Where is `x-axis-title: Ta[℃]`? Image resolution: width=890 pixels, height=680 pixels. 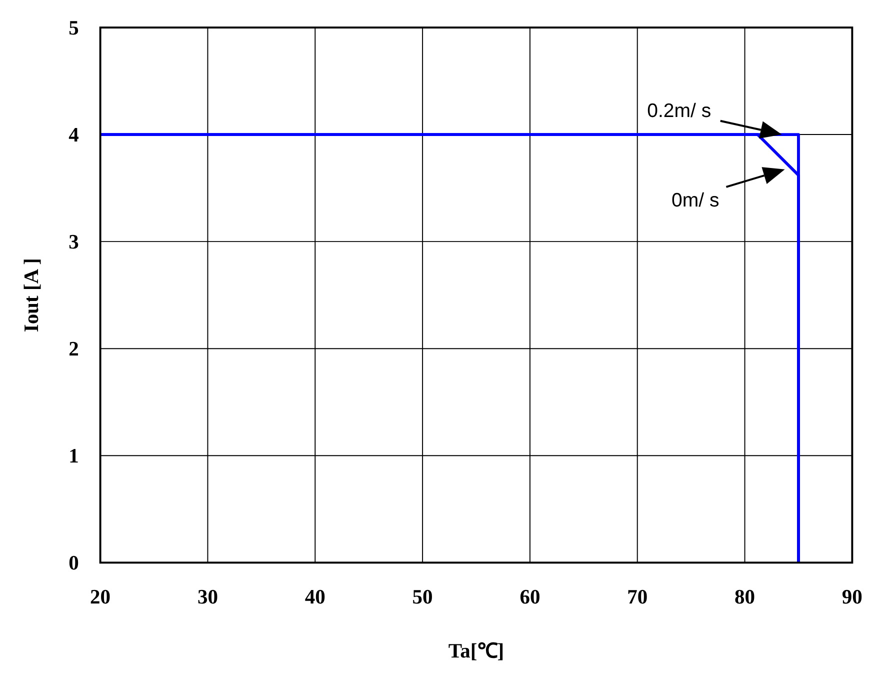 x-axis-title: Ta[℃] is located at coordinates (476, 651).